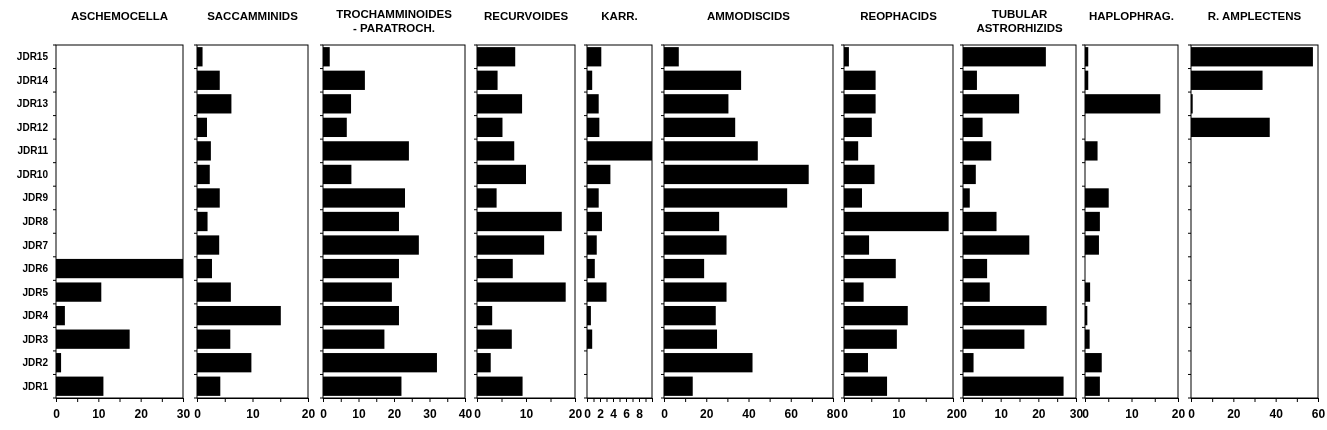 This screenshot has height=430, width=1327. Describe the element at coordinates (748, 16) in the screenshot. I see `chart-title: AMMODISCIDS` at that location.